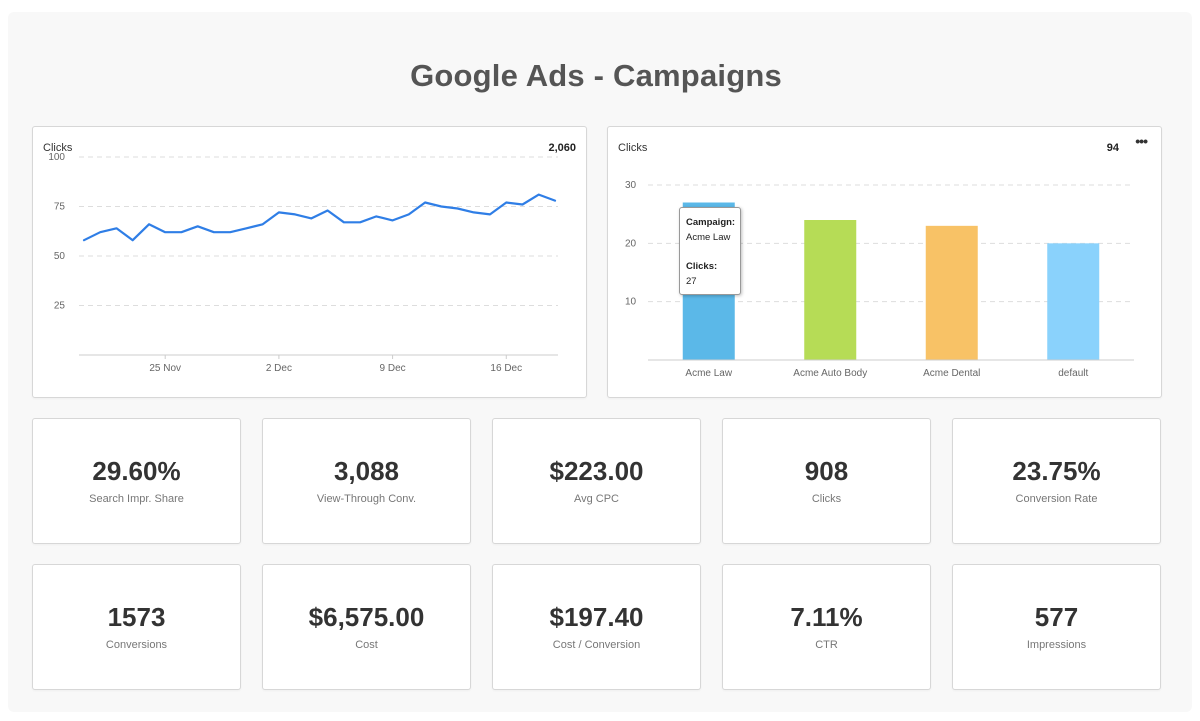  I want to click on metric-label: Search Impr. Share, so click(136, 499).